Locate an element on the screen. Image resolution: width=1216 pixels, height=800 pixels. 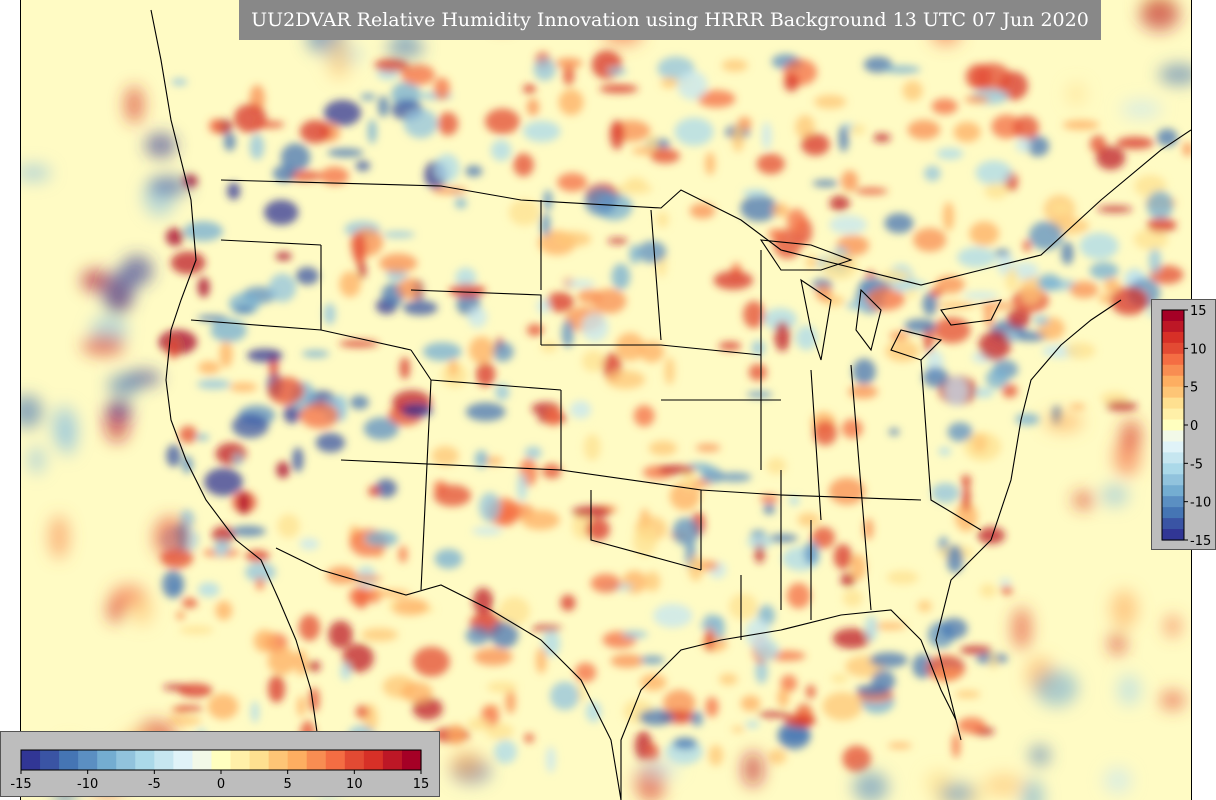
vertical-colorbar-graphic: 15 10 5 0 -5 -10 -15 is located at coordinates (1186, 426).